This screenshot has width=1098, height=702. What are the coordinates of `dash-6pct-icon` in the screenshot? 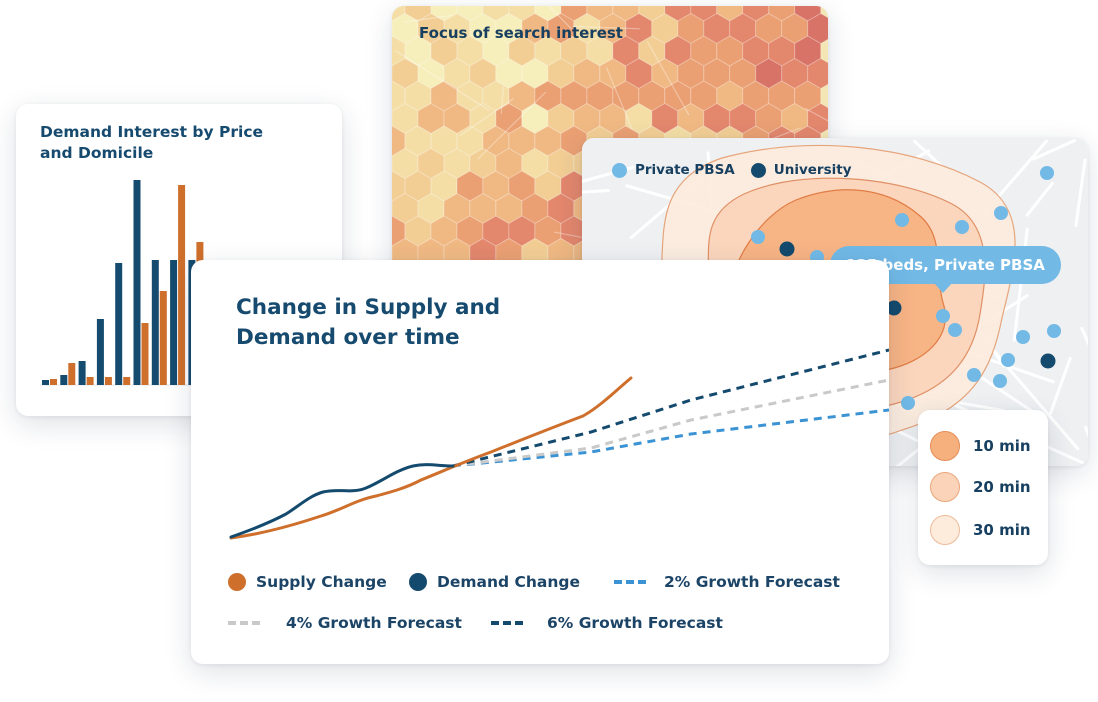 It's located at (507, 623).